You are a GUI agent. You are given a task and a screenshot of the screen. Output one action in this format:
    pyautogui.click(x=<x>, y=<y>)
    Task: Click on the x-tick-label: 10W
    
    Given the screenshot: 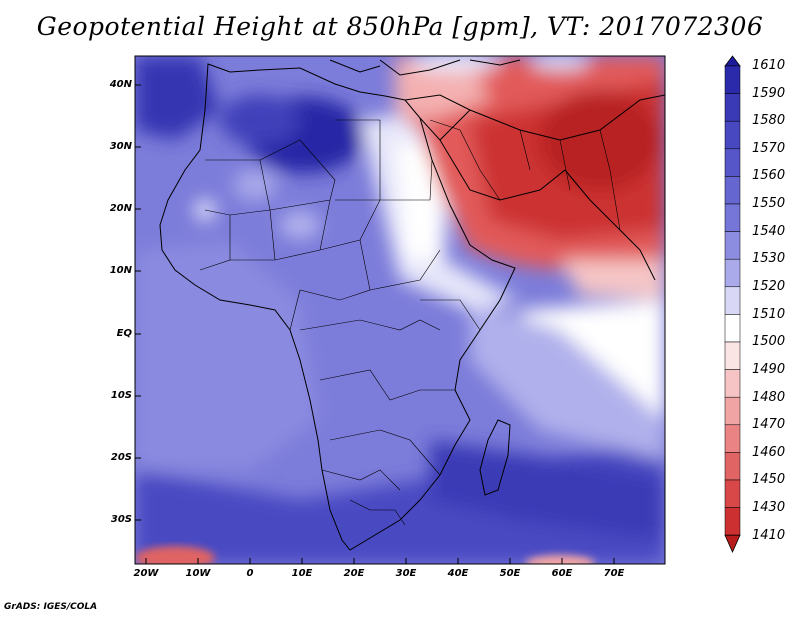 What is the action you would take?
    pyautogui.click(x=198, y=573)
    